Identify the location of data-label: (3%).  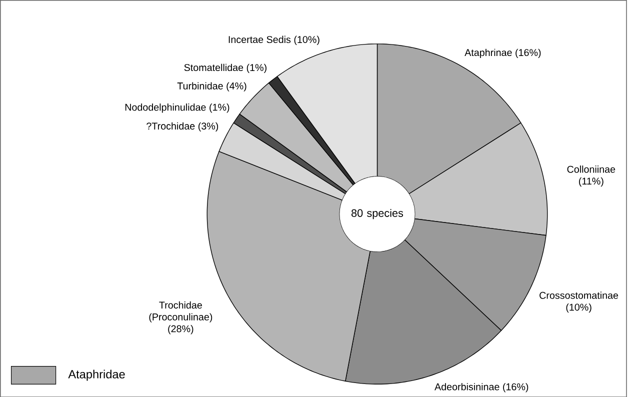
(208, 127).